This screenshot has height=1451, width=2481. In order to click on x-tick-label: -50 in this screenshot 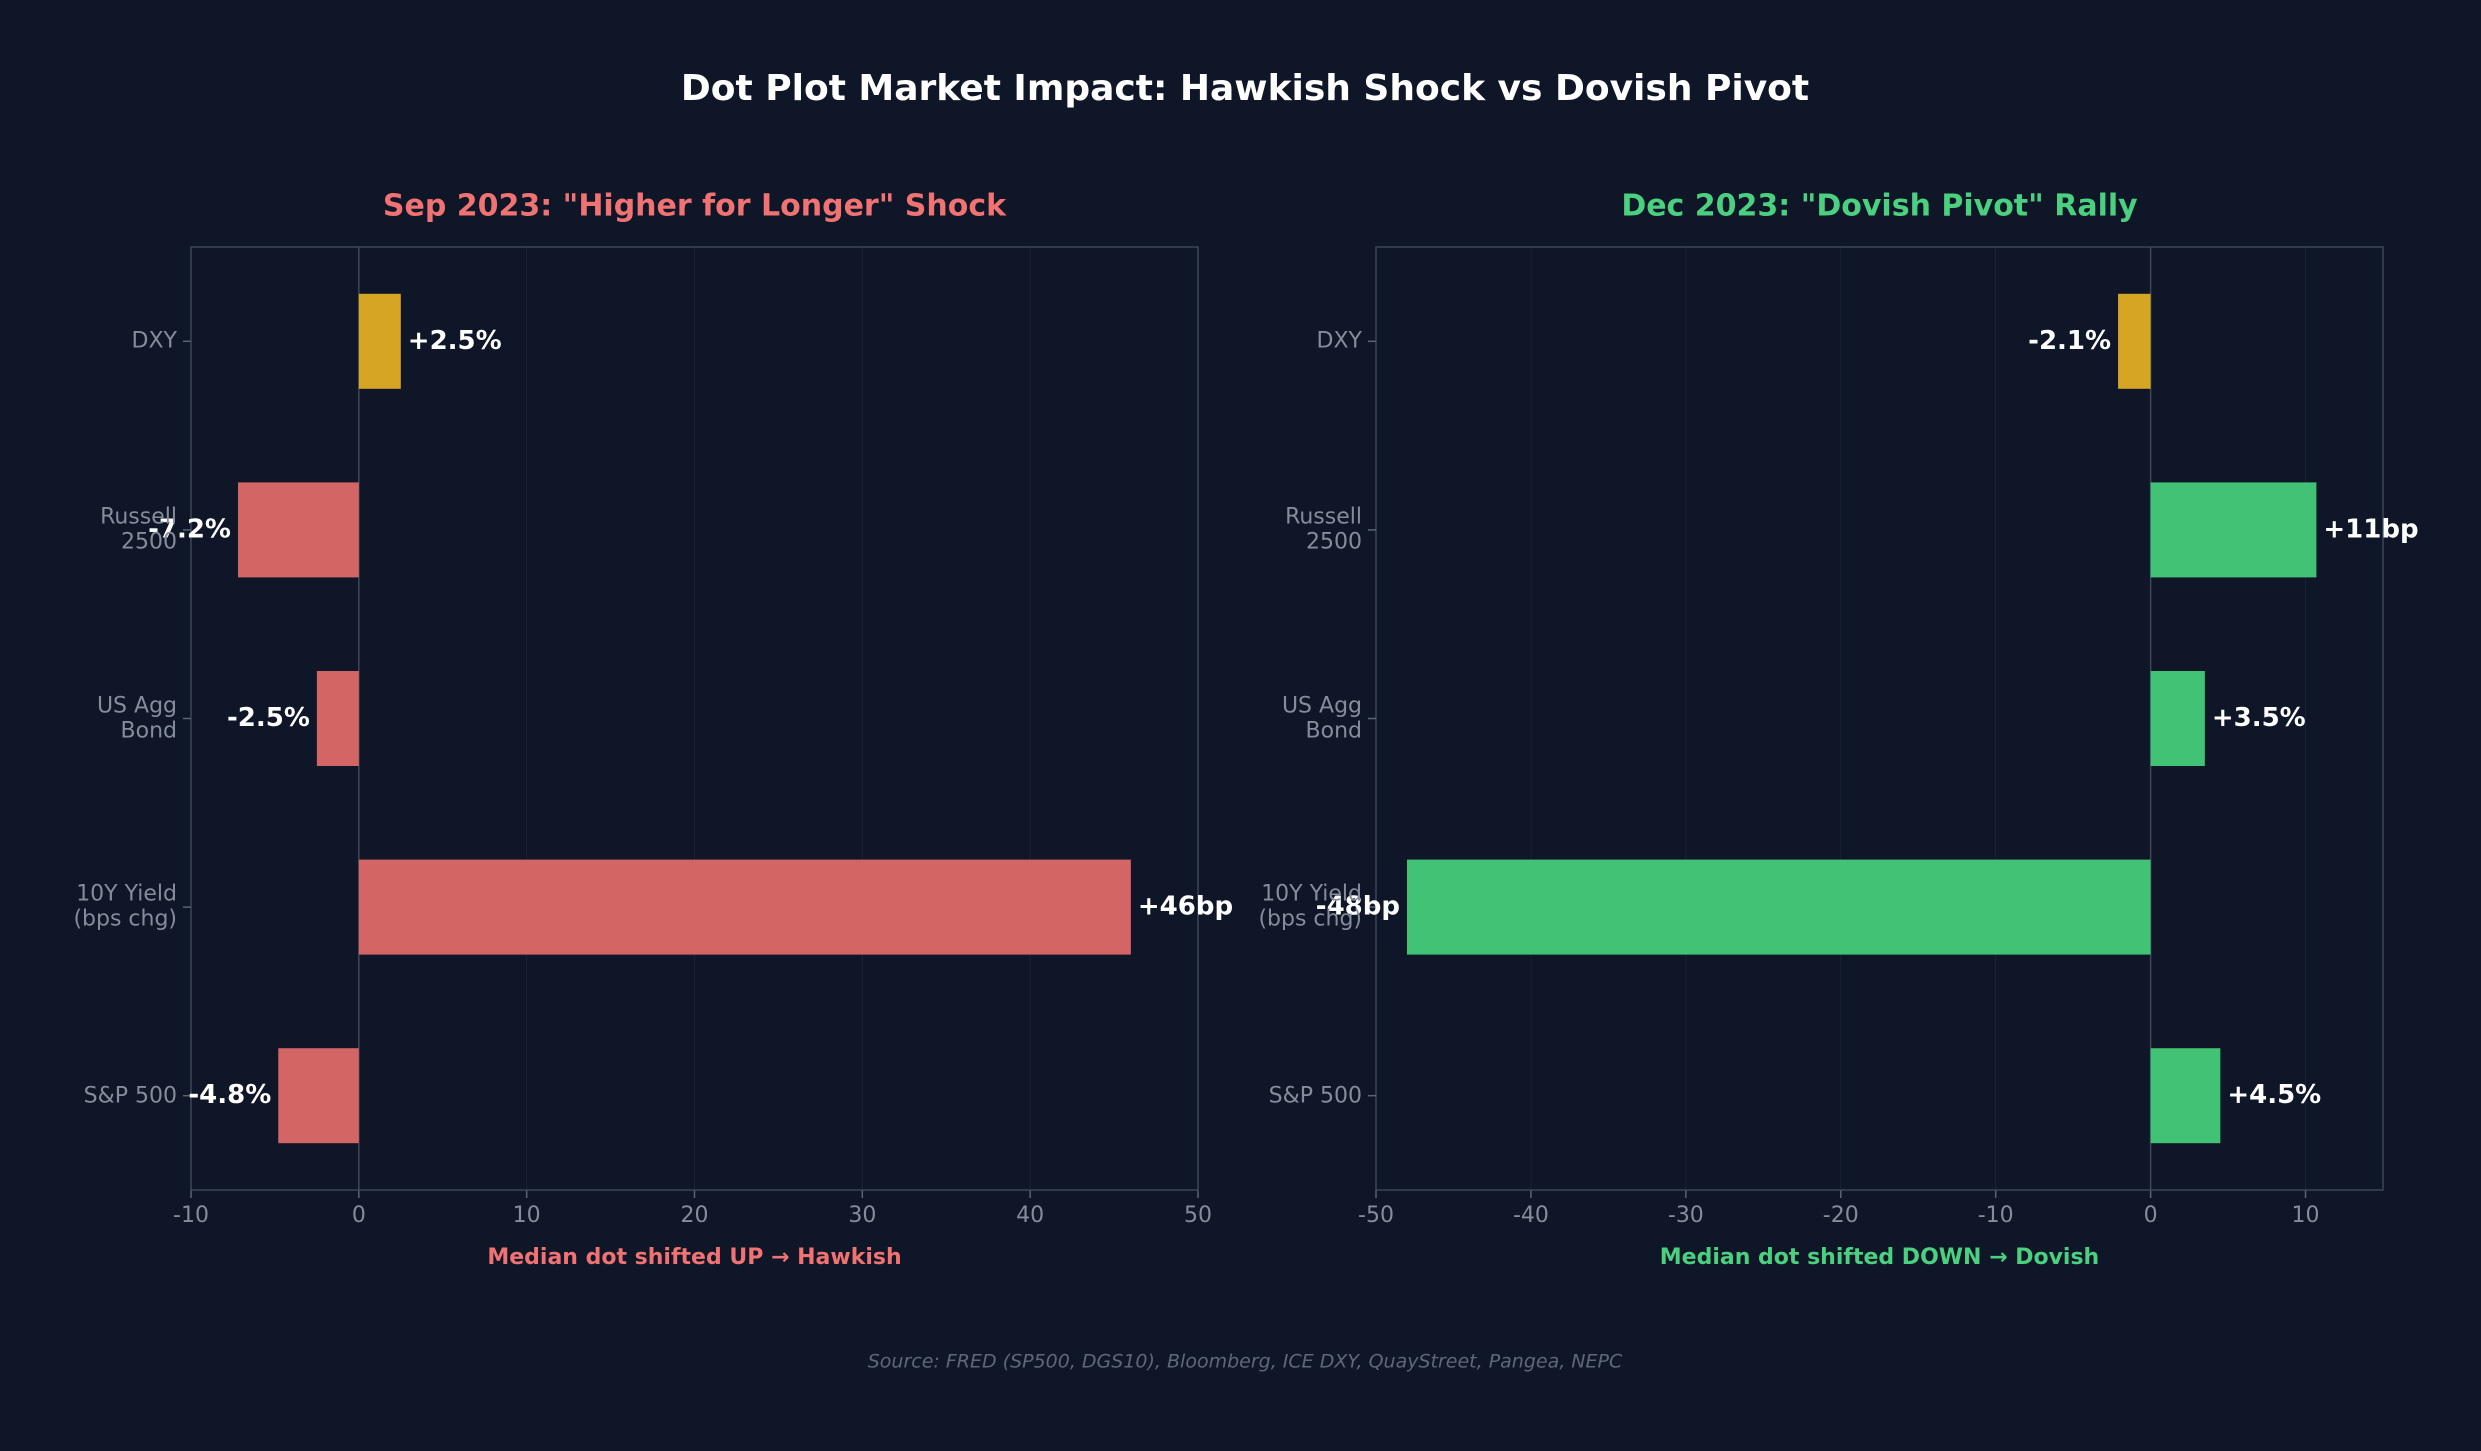, I will do `click(1376, 1215)`.